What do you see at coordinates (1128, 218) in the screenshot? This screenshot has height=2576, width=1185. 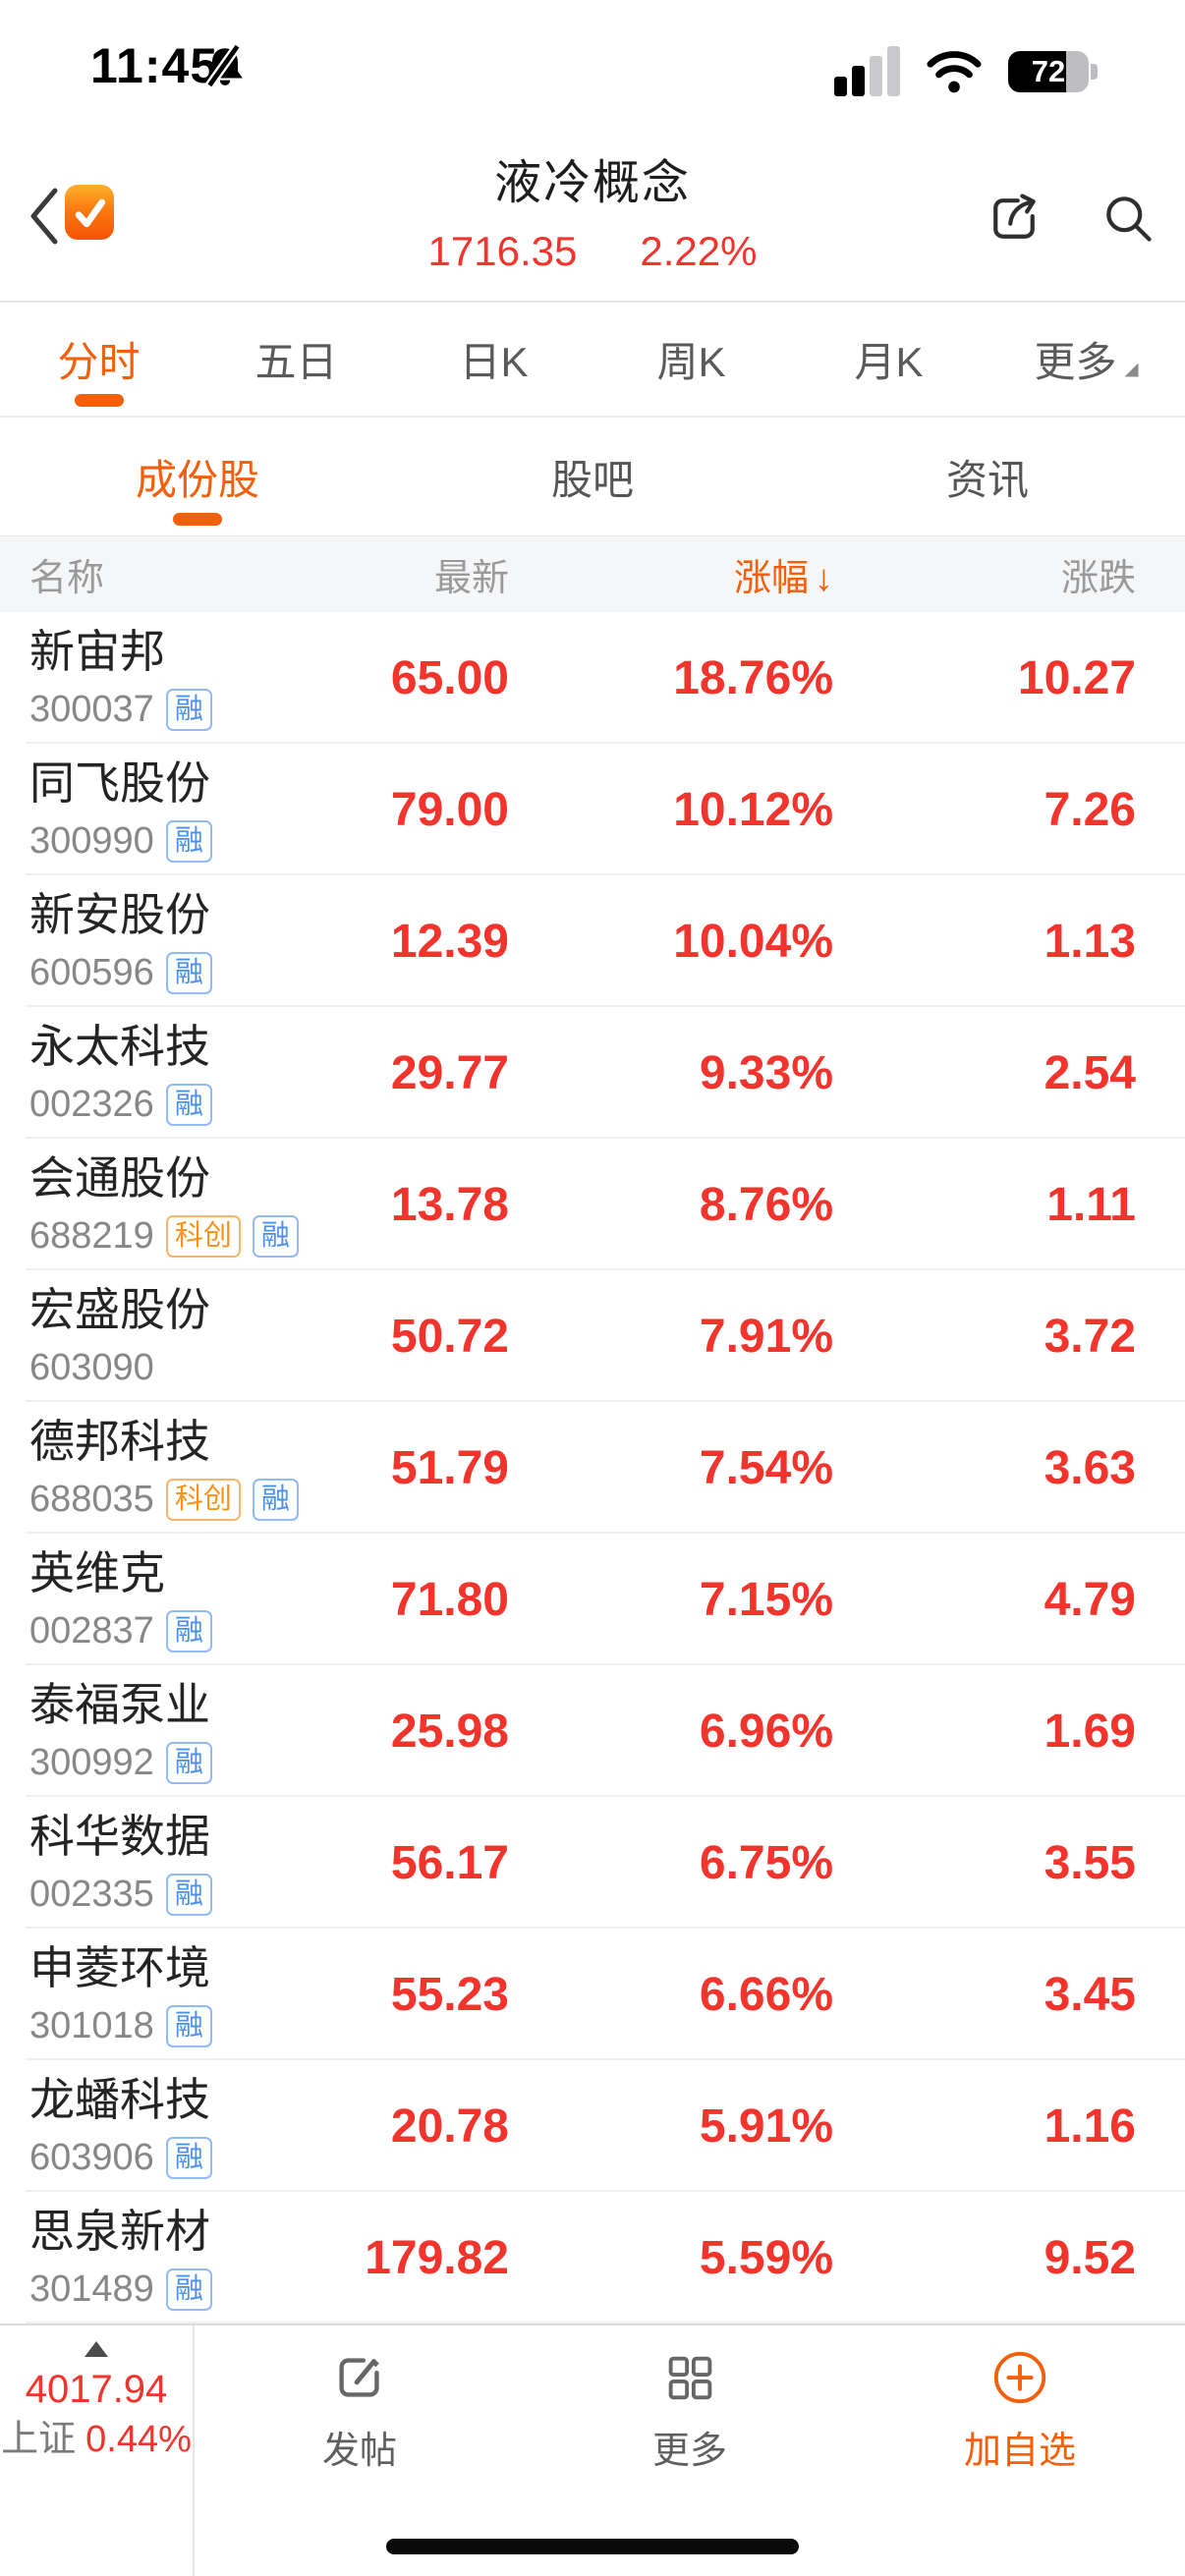 I see `search-button` at bounding box center [1128, 218].